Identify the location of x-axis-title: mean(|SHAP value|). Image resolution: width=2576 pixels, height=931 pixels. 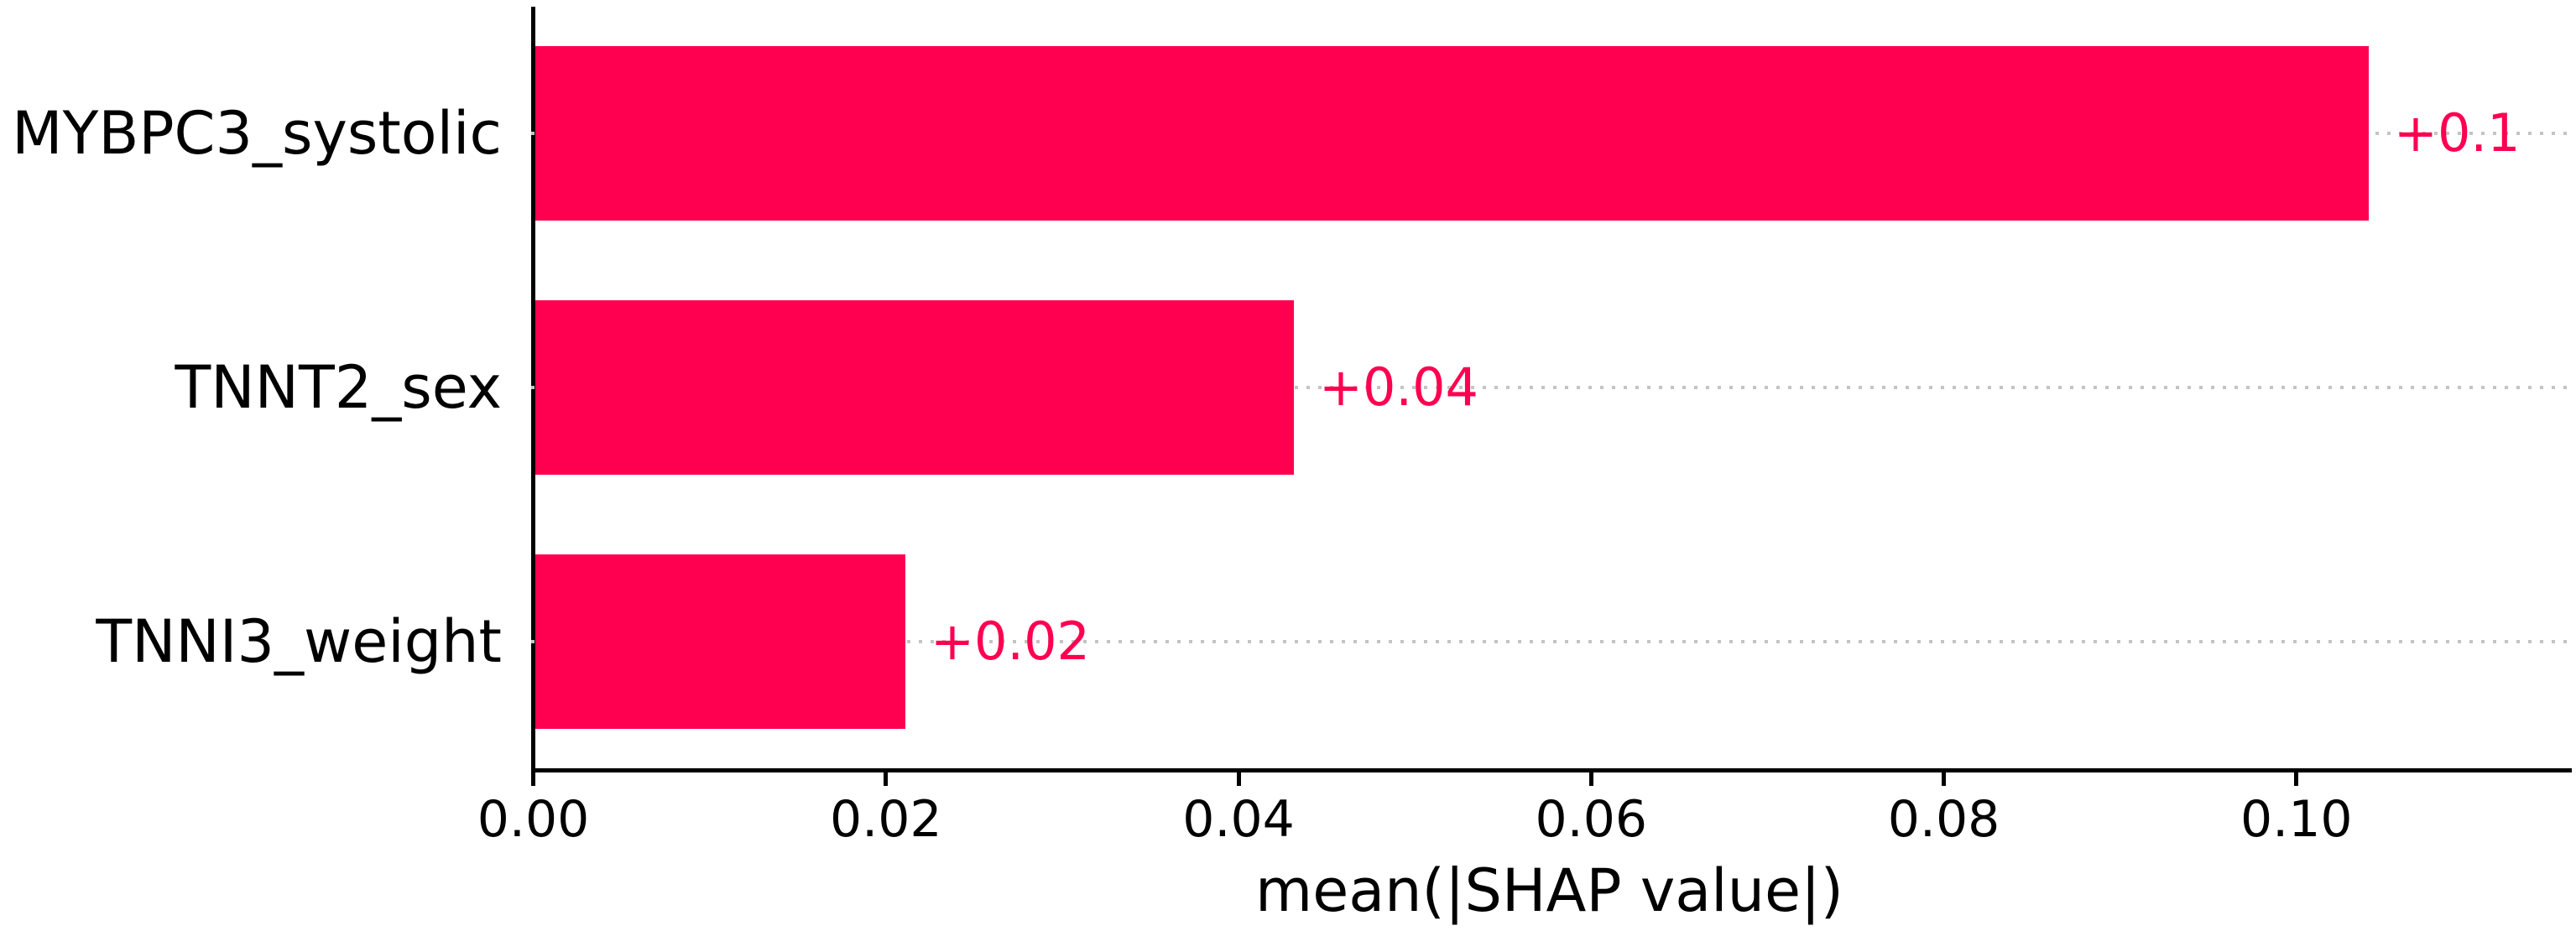
(1549, 891).